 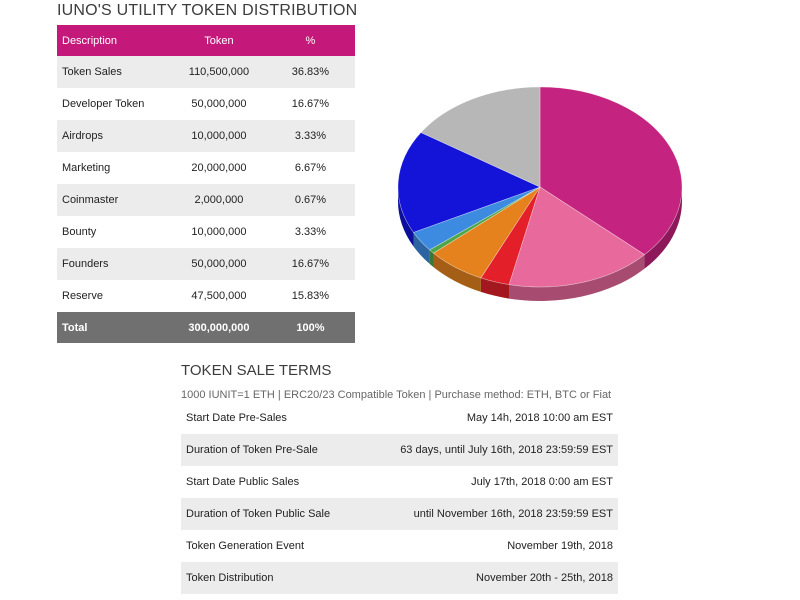 I want to click on row-percent: 6.67%, so click(x=310, y=168).